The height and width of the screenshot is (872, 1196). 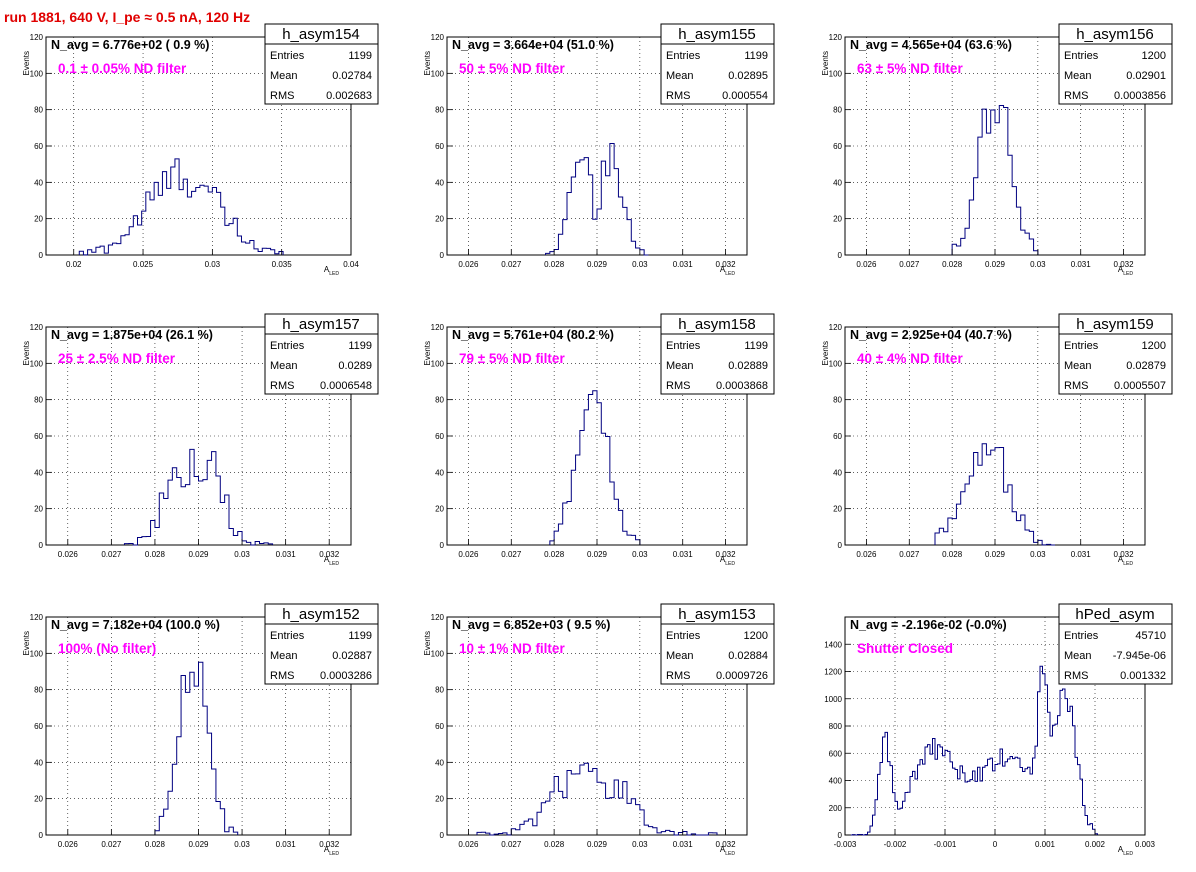 I want to click on stats-rms-value: 0.0005507, so click(x=1140, y=386).